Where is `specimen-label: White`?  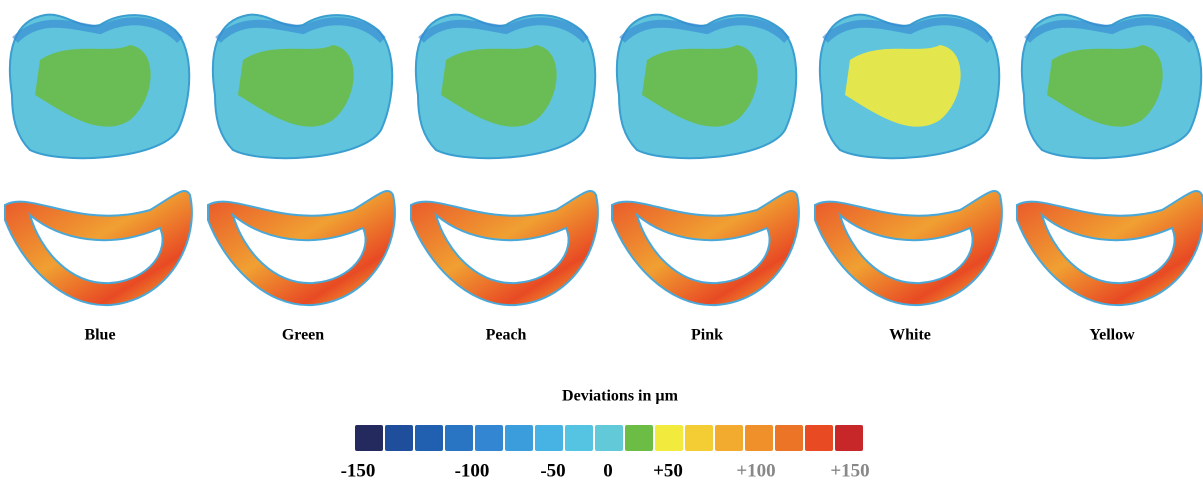
specimen-label: White is located at coordinates (910, 335).